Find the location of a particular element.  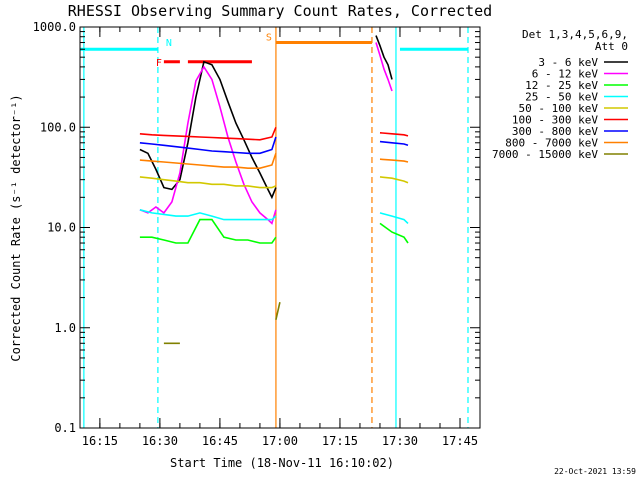

y-tick-label: 0.1 is located at coordinates (65, 428).